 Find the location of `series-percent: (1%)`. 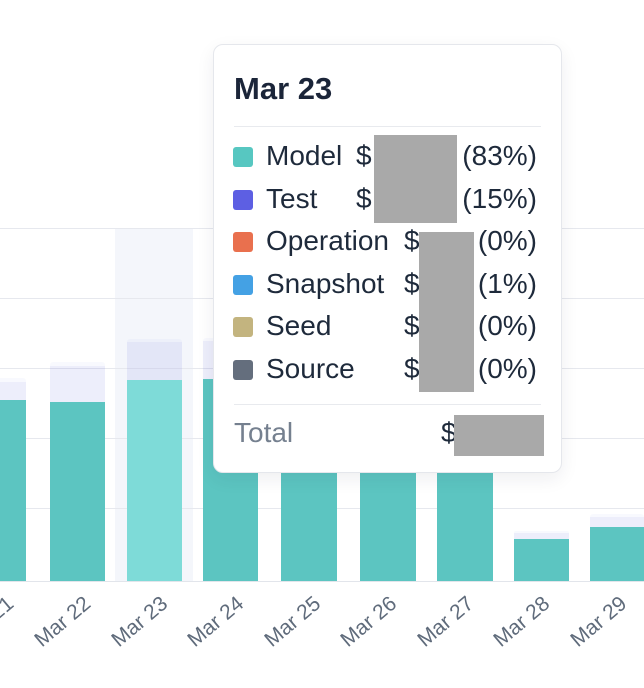

series-percent: (1%) is located at coordinates (507, 283).